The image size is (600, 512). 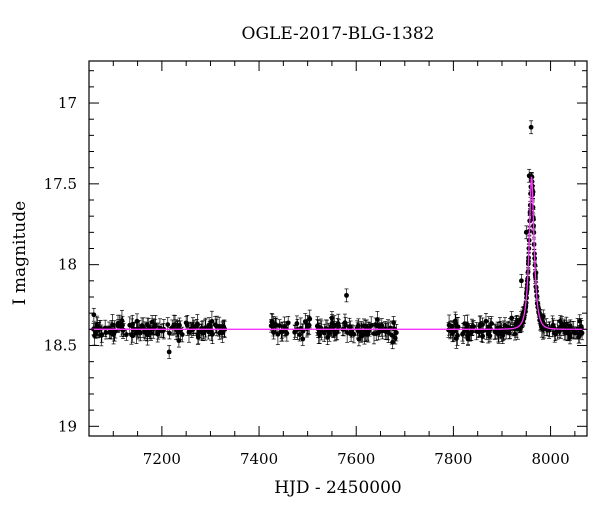 I want to click on x-tick-label: 7200, so click(x=162, y=459).